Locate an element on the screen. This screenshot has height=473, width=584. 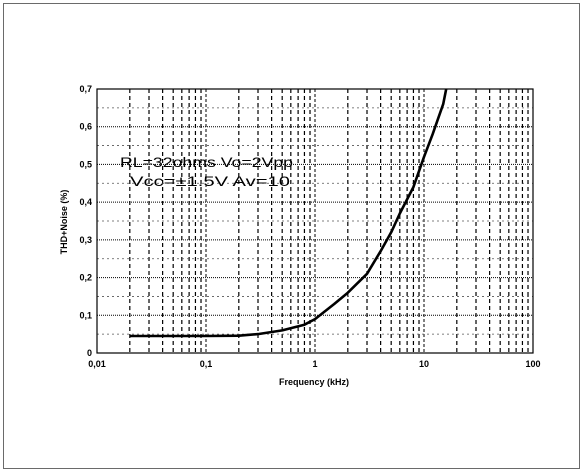
x-tick-label: 10 is located at coordinates (424, 364).